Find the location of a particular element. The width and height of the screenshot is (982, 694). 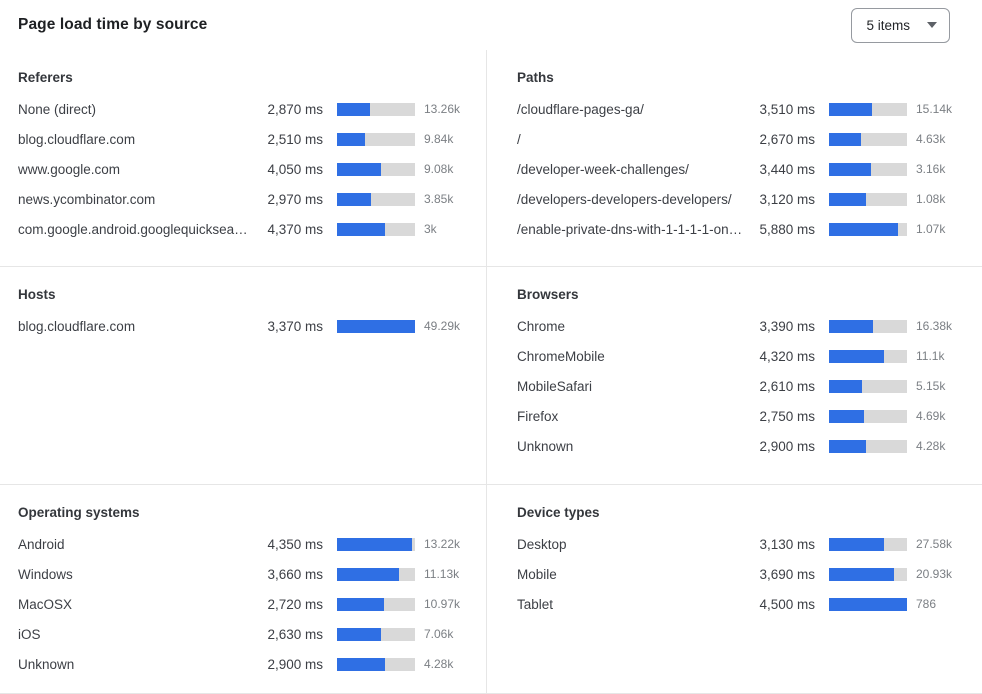

row-count-value: 15.14k is located at coordinates (934, 109).